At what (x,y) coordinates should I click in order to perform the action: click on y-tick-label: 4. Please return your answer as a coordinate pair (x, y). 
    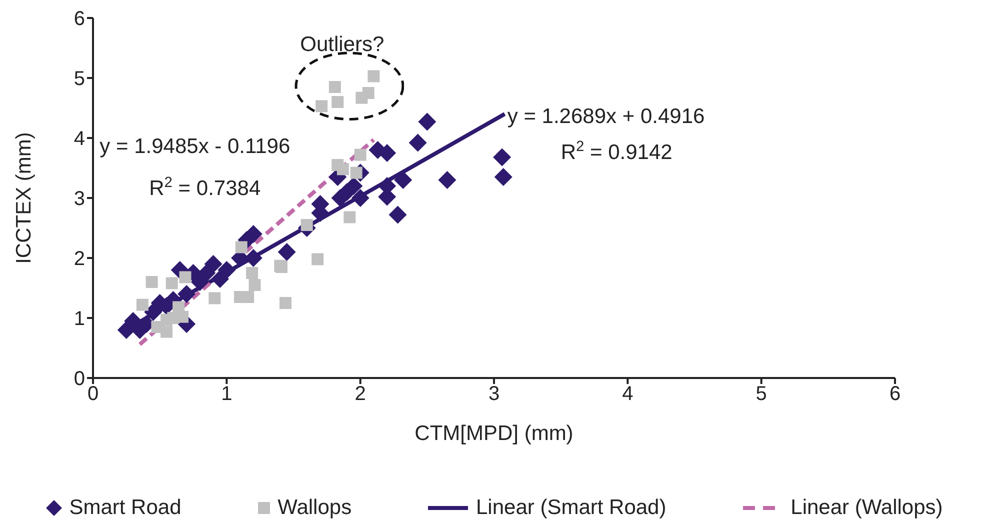
    Looking at the image, I should click on (79, 139).